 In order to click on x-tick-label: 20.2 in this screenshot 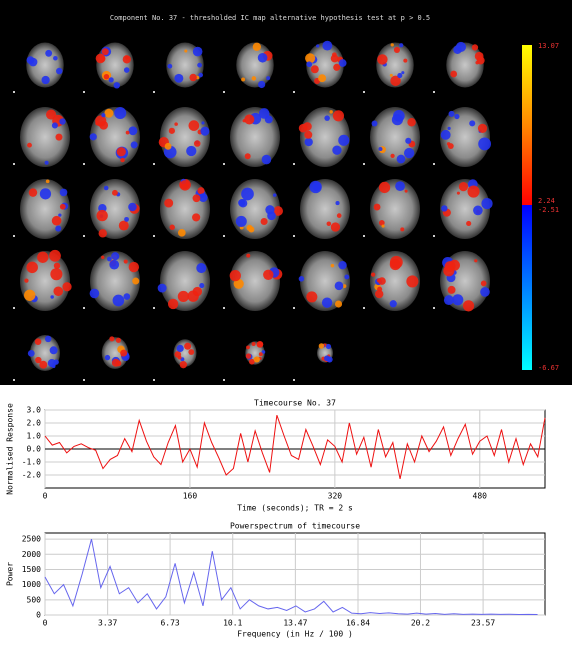, I will do `click(420, 623)`.